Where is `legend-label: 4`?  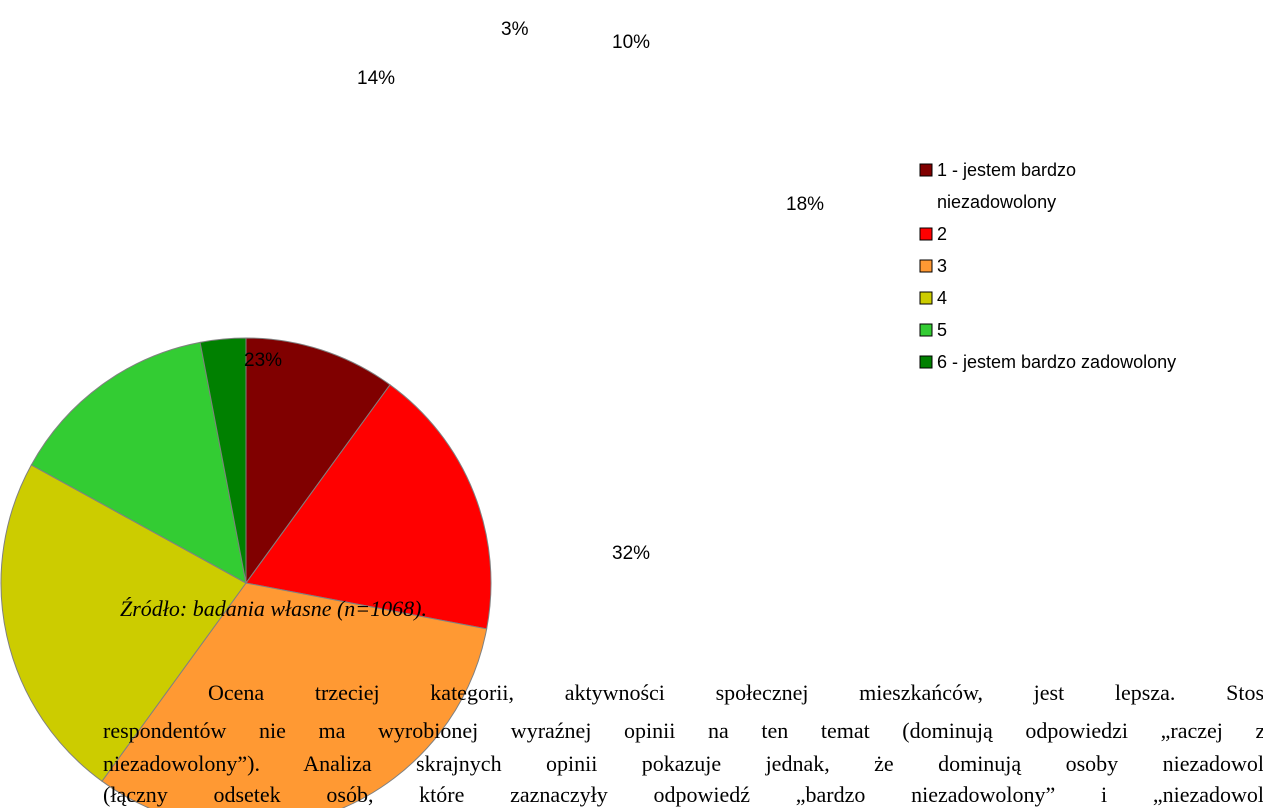
legend-label: 4 is located at coordinates (942, 298).